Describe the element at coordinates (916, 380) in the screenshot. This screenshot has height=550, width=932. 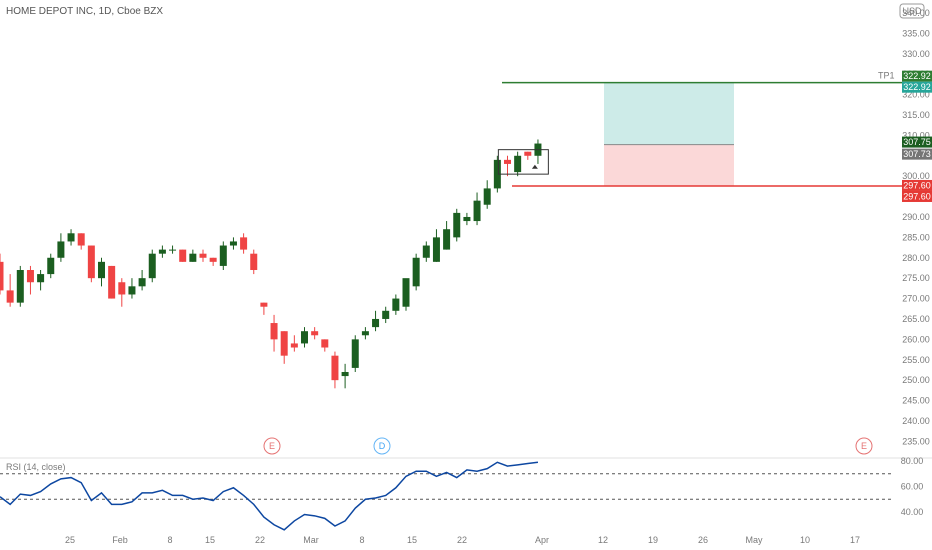
I see `price-tick-label: 250.00` at that location.